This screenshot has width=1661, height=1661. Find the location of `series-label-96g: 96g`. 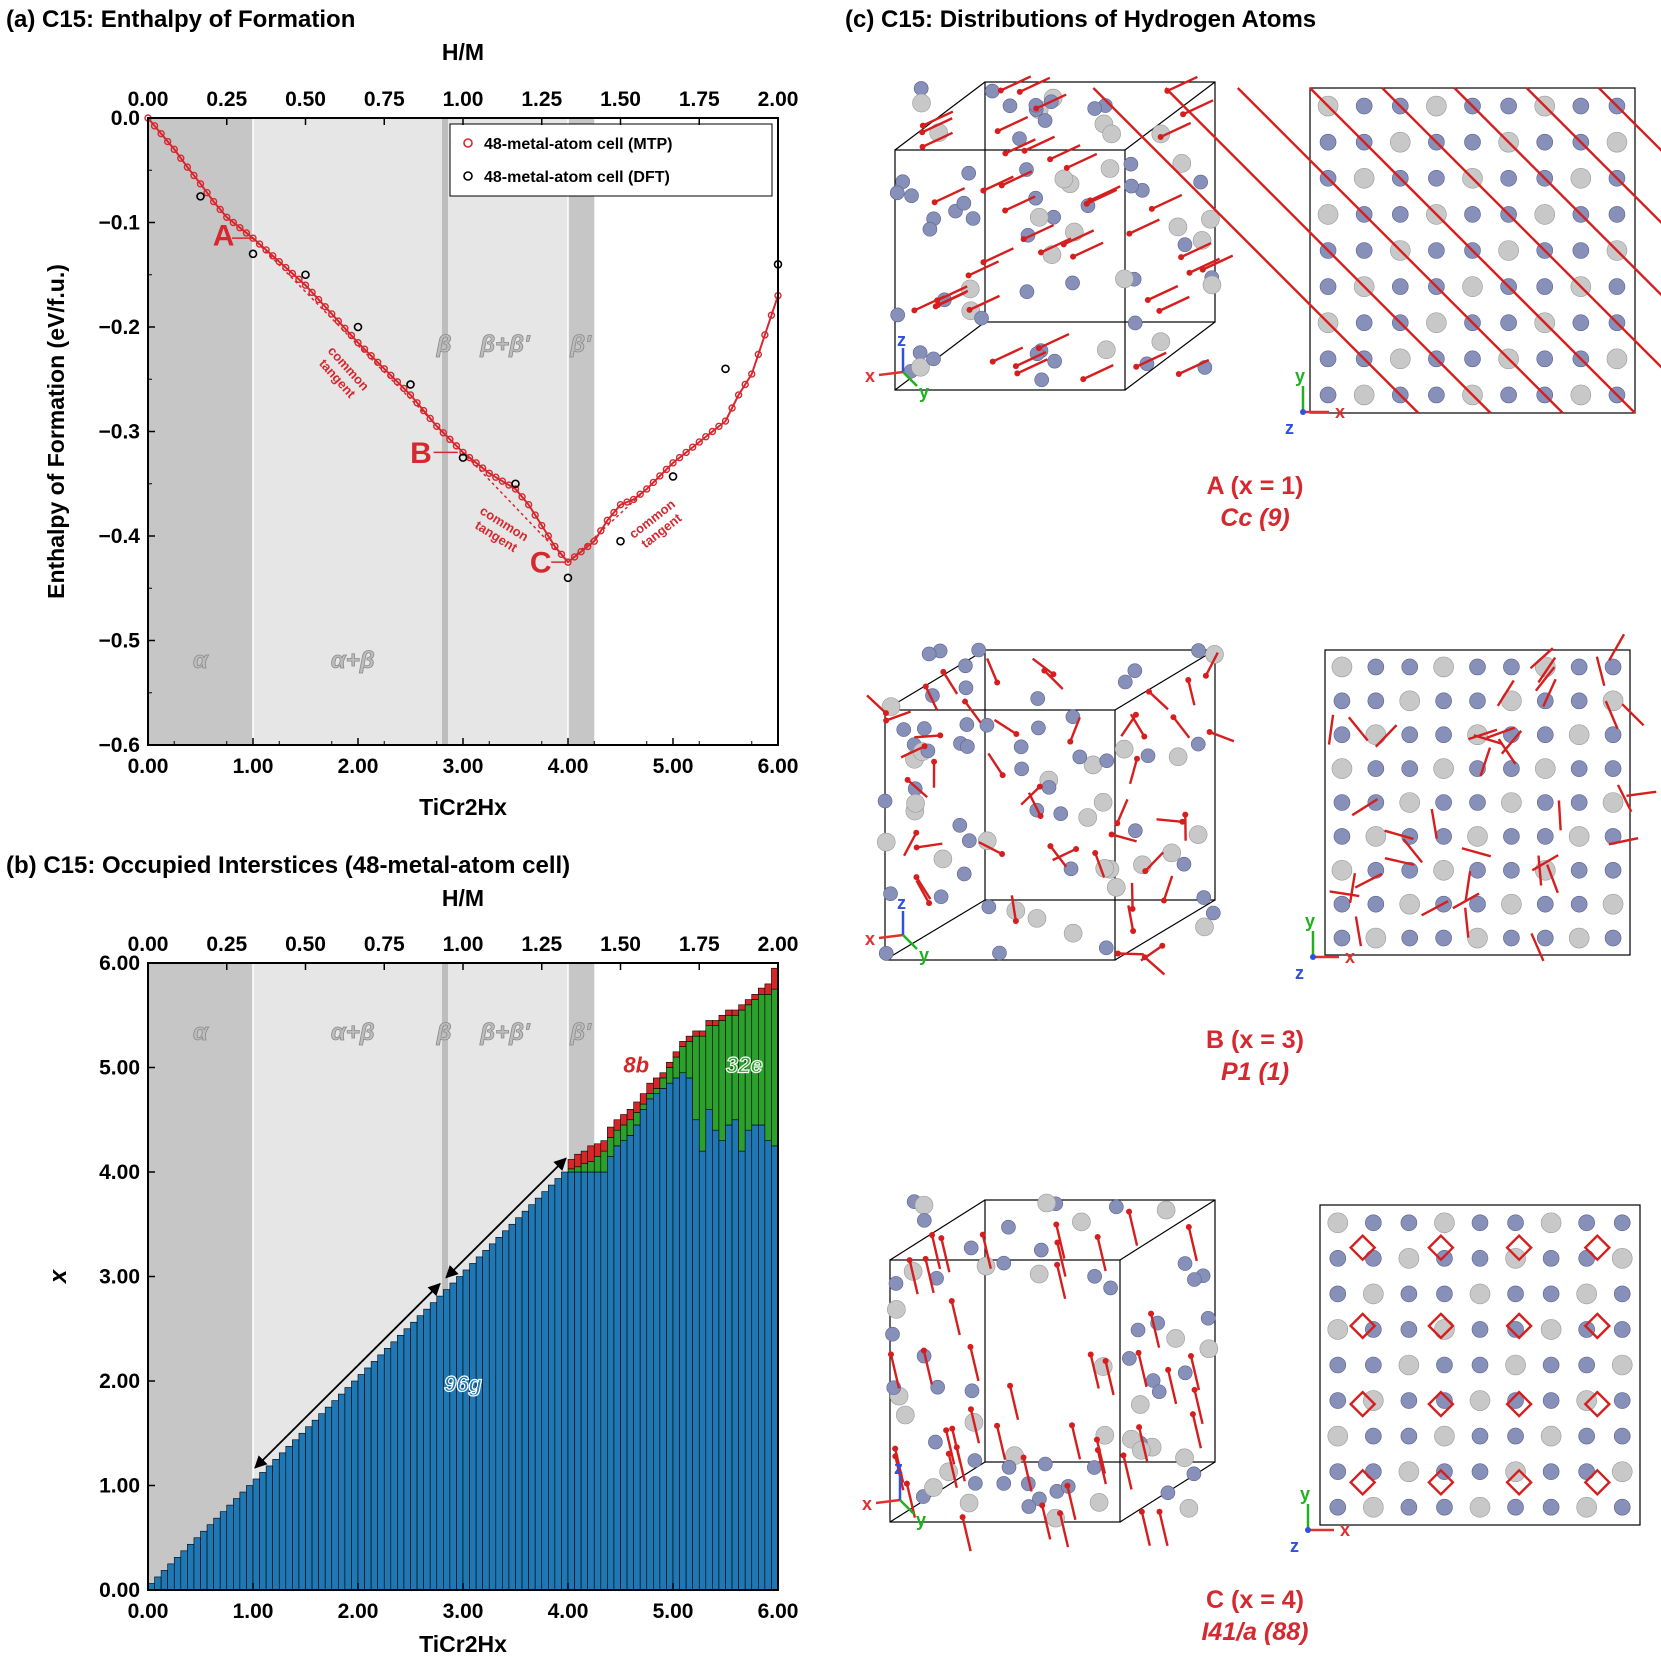

series-label-96g: 96g is located at coordinates (463, 1383).